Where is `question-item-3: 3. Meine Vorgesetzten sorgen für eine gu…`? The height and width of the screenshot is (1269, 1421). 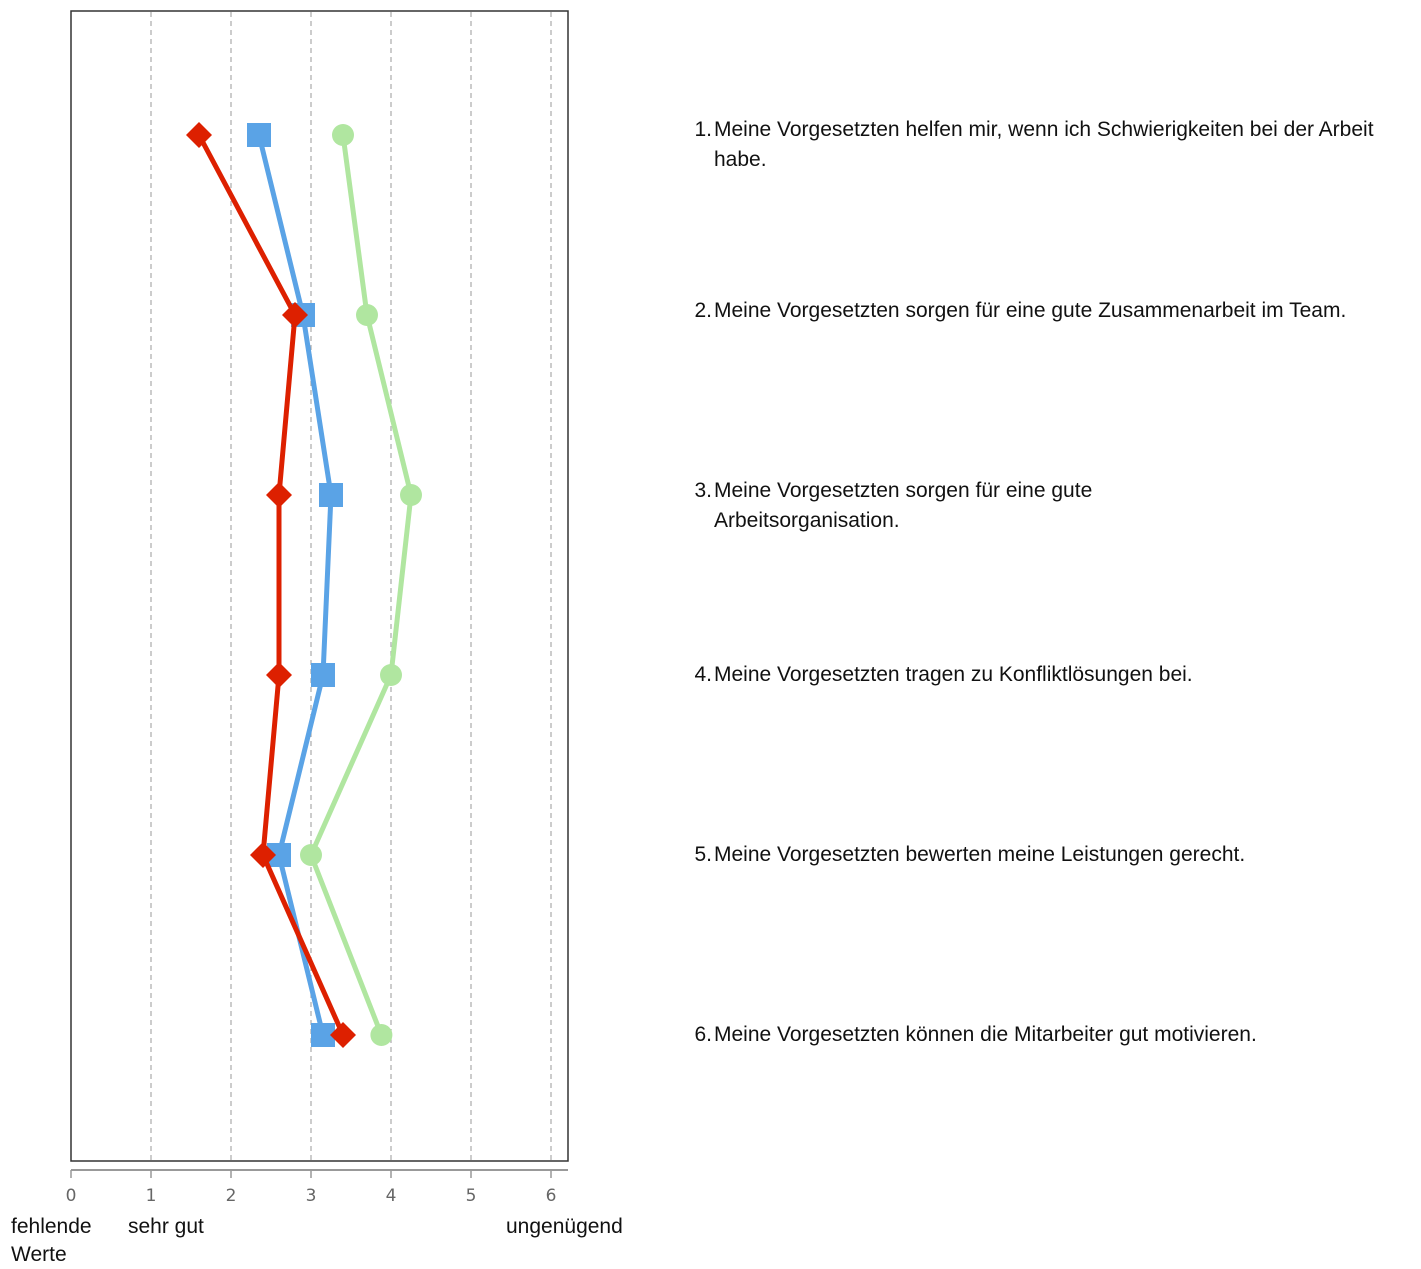 question-item-3: 3. Meine Vorgesetzten sorgen für eine gu… is located at coordinates (1047, 506).